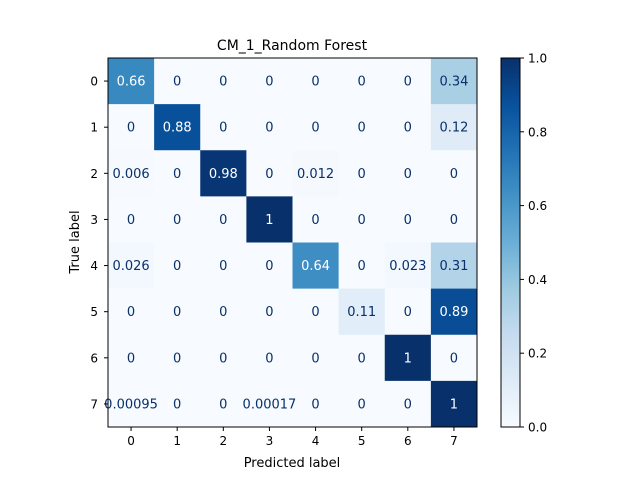 Image resolution: width=640 pixels, height=480 pixels. I want to click on colorbar-tick-label: 0.0, so click(537, 428).